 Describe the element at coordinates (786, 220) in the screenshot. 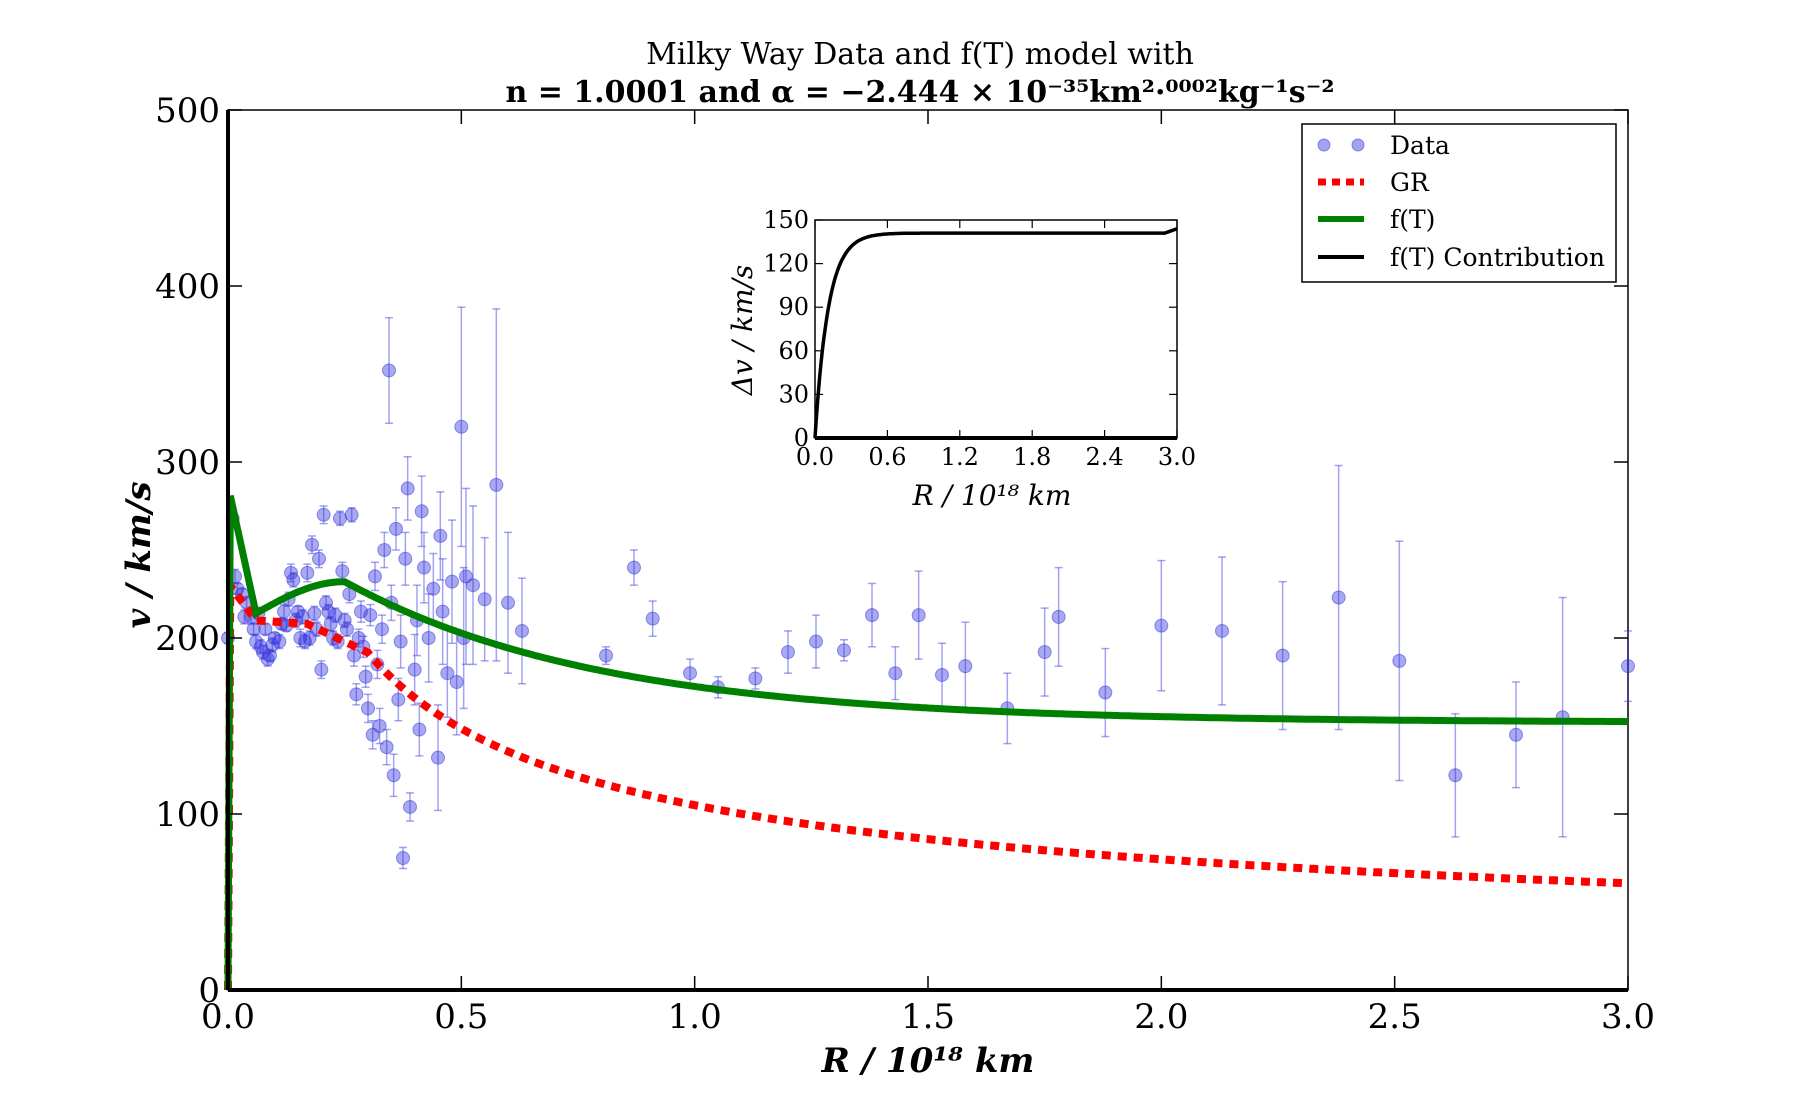

I see `inset-y-tick-label: 150` at that location.